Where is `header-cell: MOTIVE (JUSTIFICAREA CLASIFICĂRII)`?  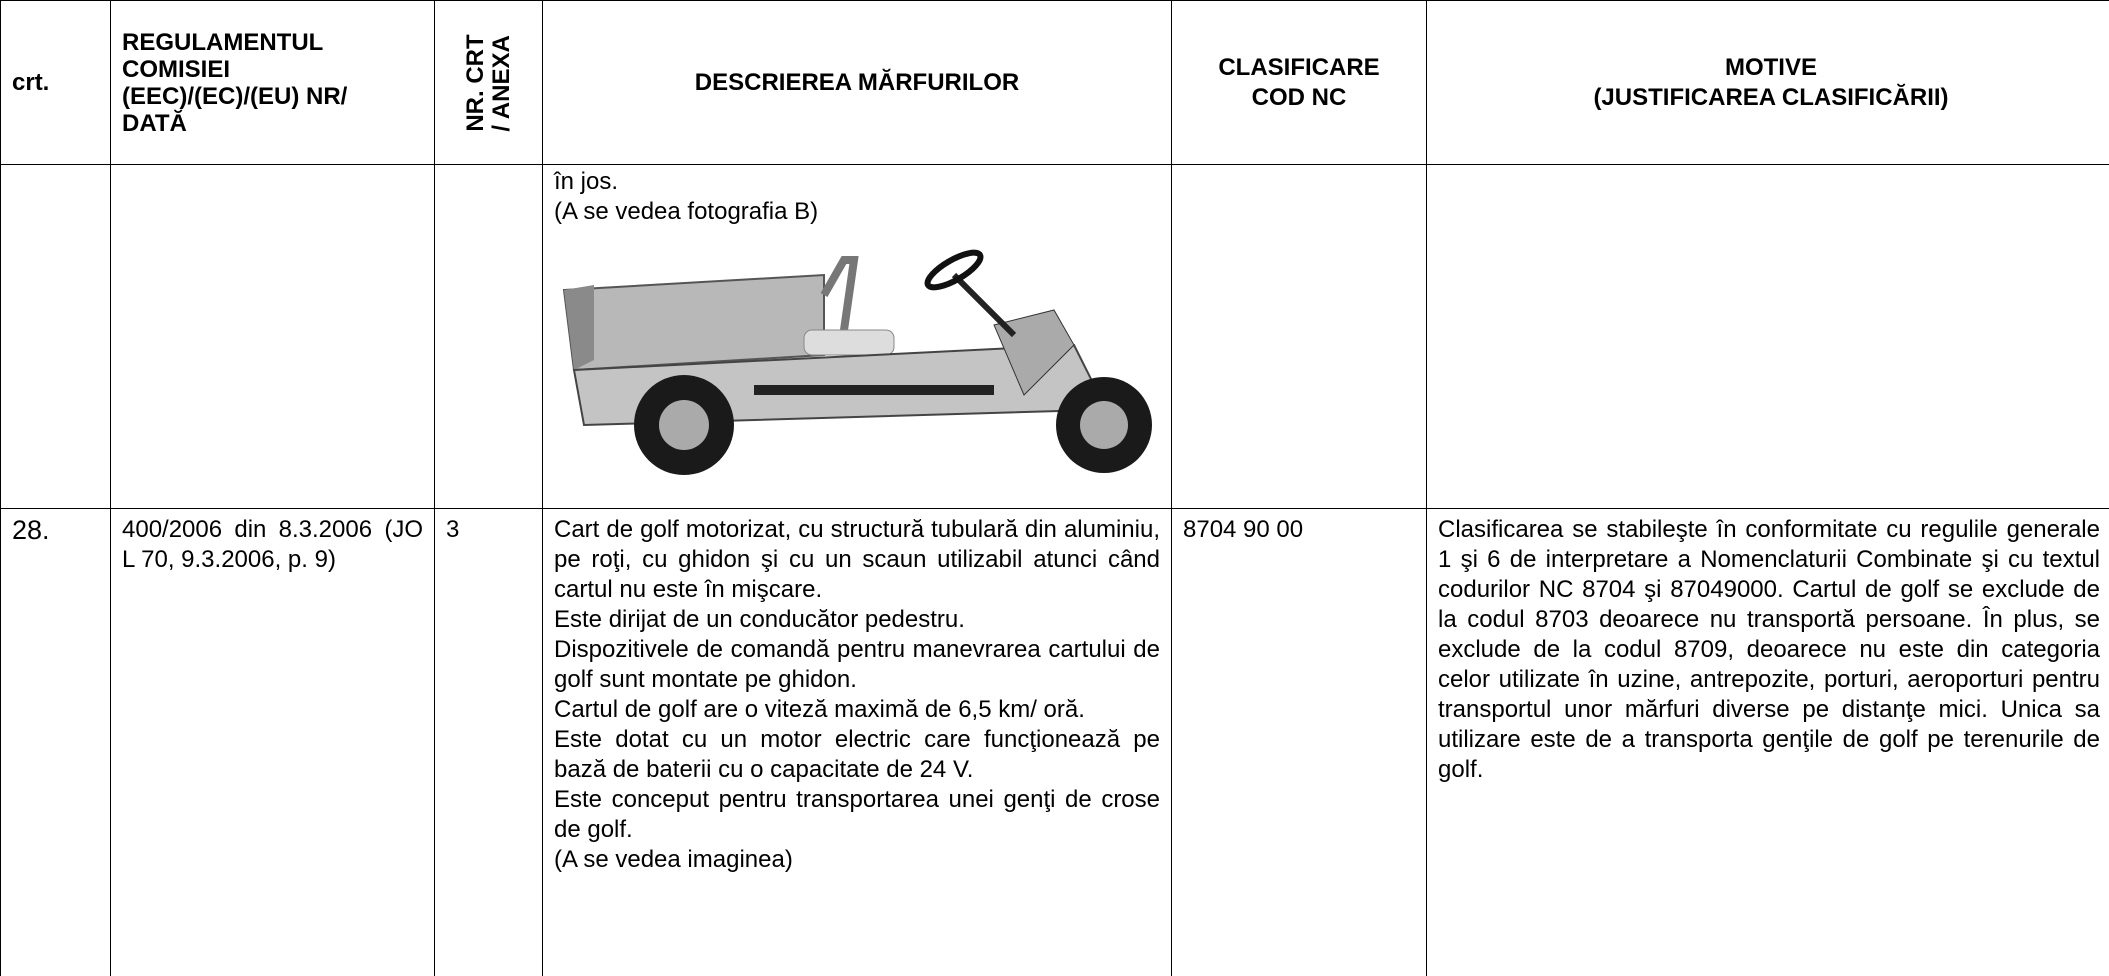
header-cell: MOTIVE (JUSTIFICAREA CLASIFICĂRII) is located at coordinates (1767, 82).